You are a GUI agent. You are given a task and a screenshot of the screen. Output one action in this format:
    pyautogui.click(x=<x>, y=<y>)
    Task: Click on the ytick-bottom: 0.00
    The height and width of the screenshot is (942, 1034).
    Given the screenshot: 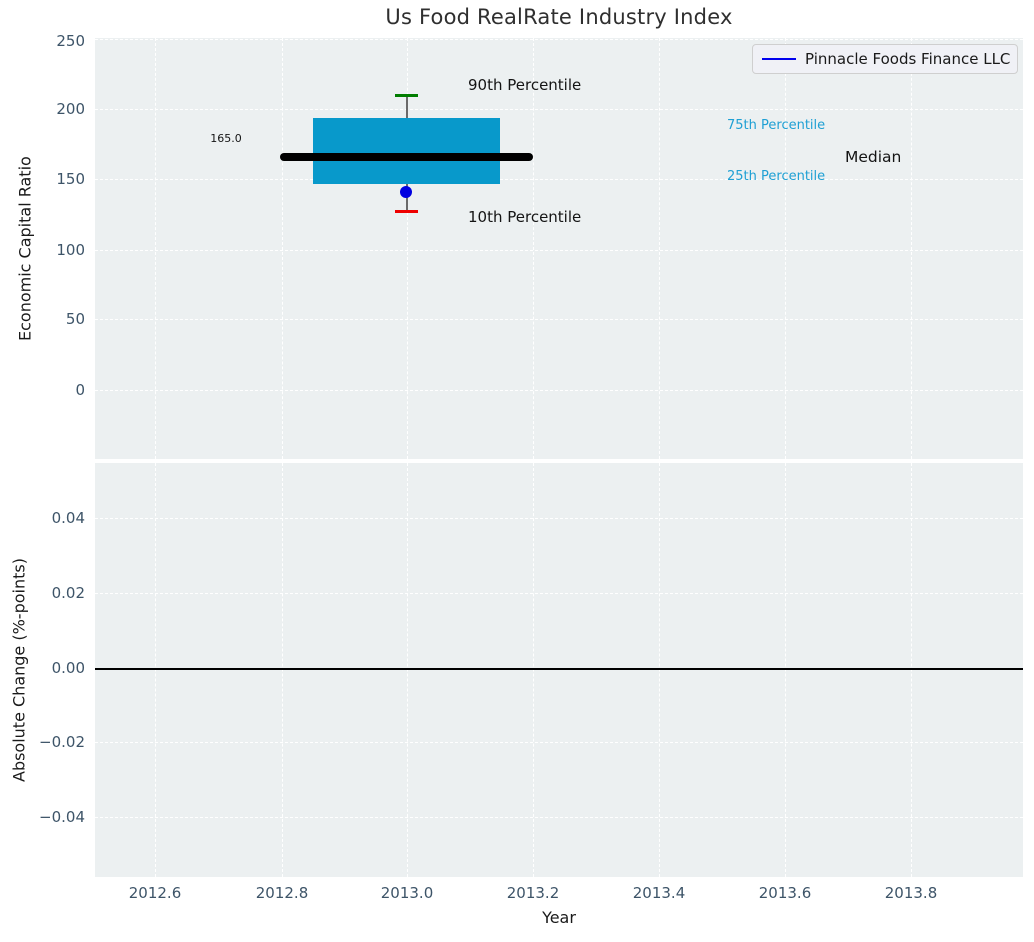 What is the action you would take?
    pyautogui.click(x=68, y=668)
    